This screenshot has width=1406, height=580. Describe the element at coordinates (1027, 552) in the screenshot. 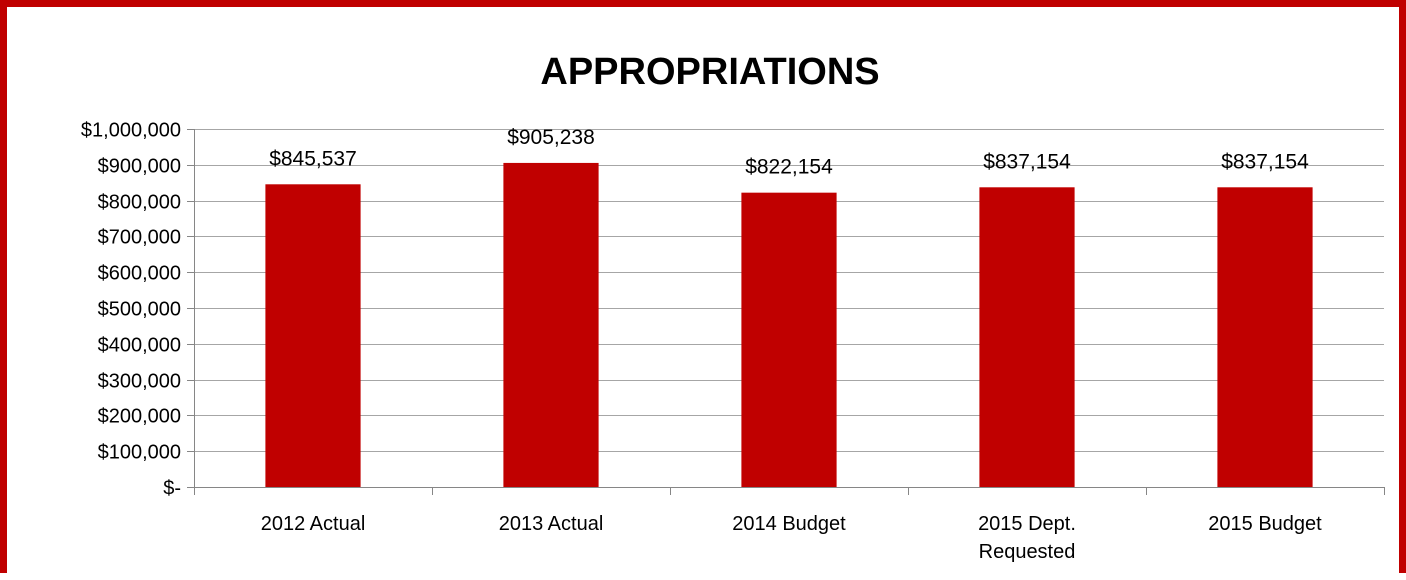

I see `x-category-label: Requested` at that location.